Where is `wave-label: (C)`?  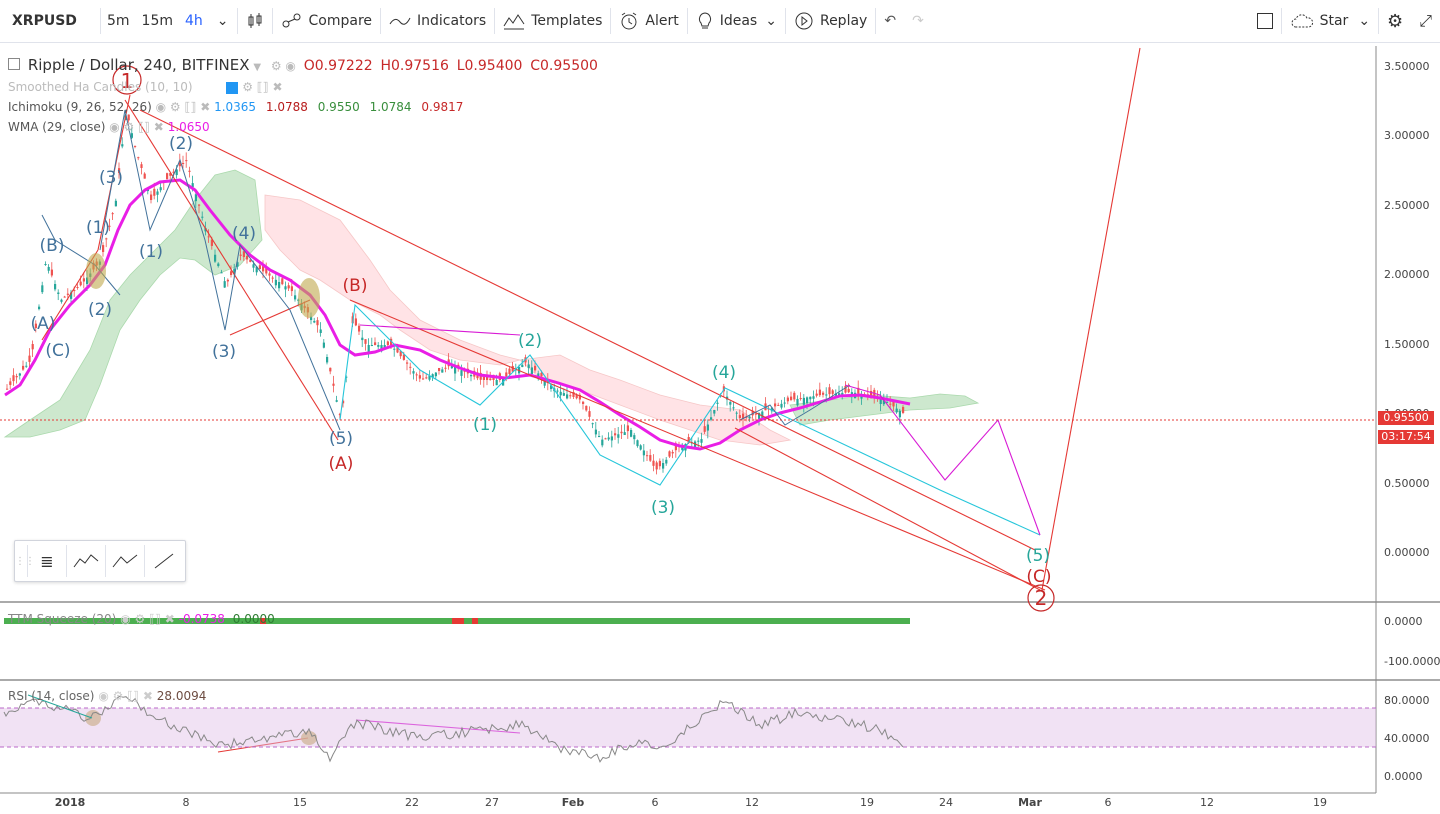 wave-label: (C) is located at coordinates (57, 351).